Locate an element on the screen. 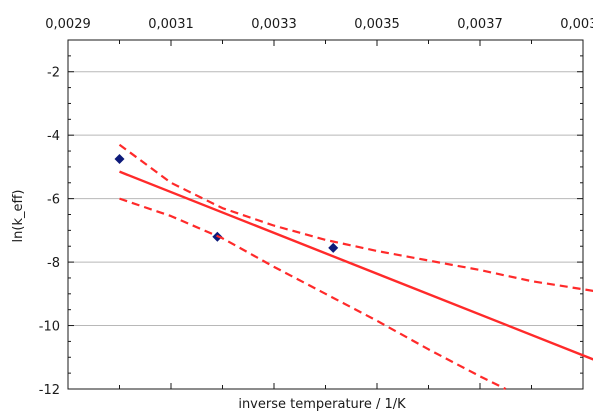 The image size is (593, 412). y-tick-label: -8 is located at coordinates (53, 263).